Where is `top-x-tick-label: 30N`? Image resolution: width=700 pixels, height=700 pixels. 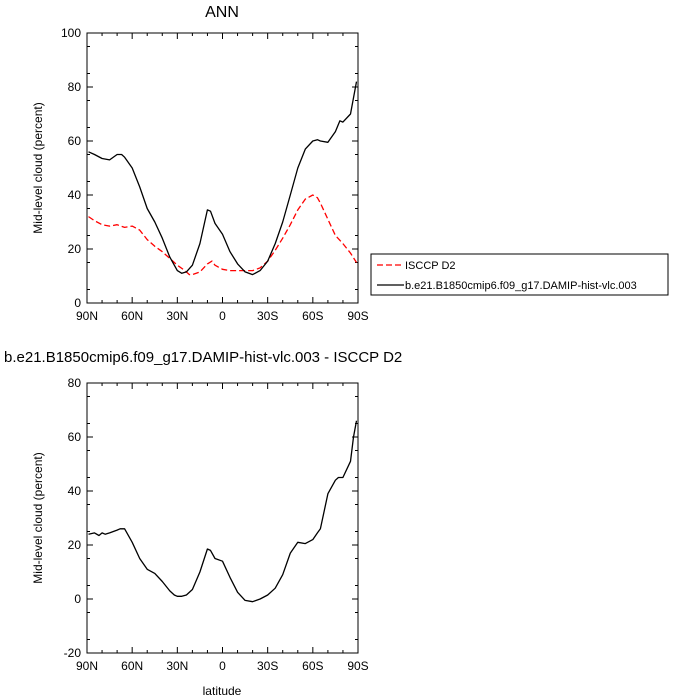
top-x-tick-label: 30N is located at coordinates (177, 316).